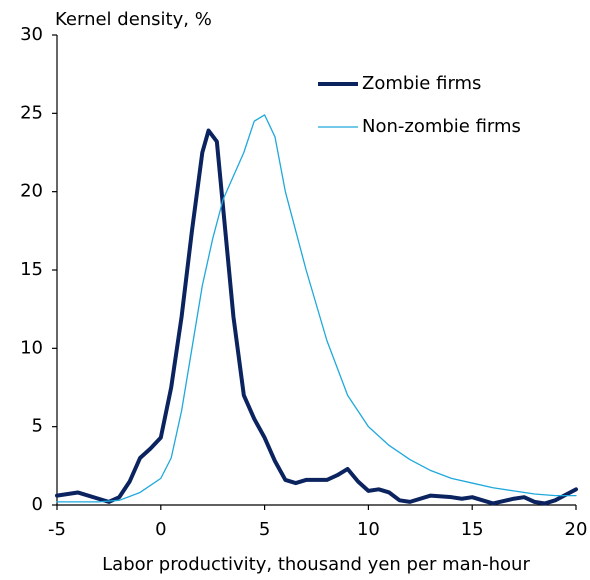  I want to click on y-tick-label: 30, so click(31, 34).